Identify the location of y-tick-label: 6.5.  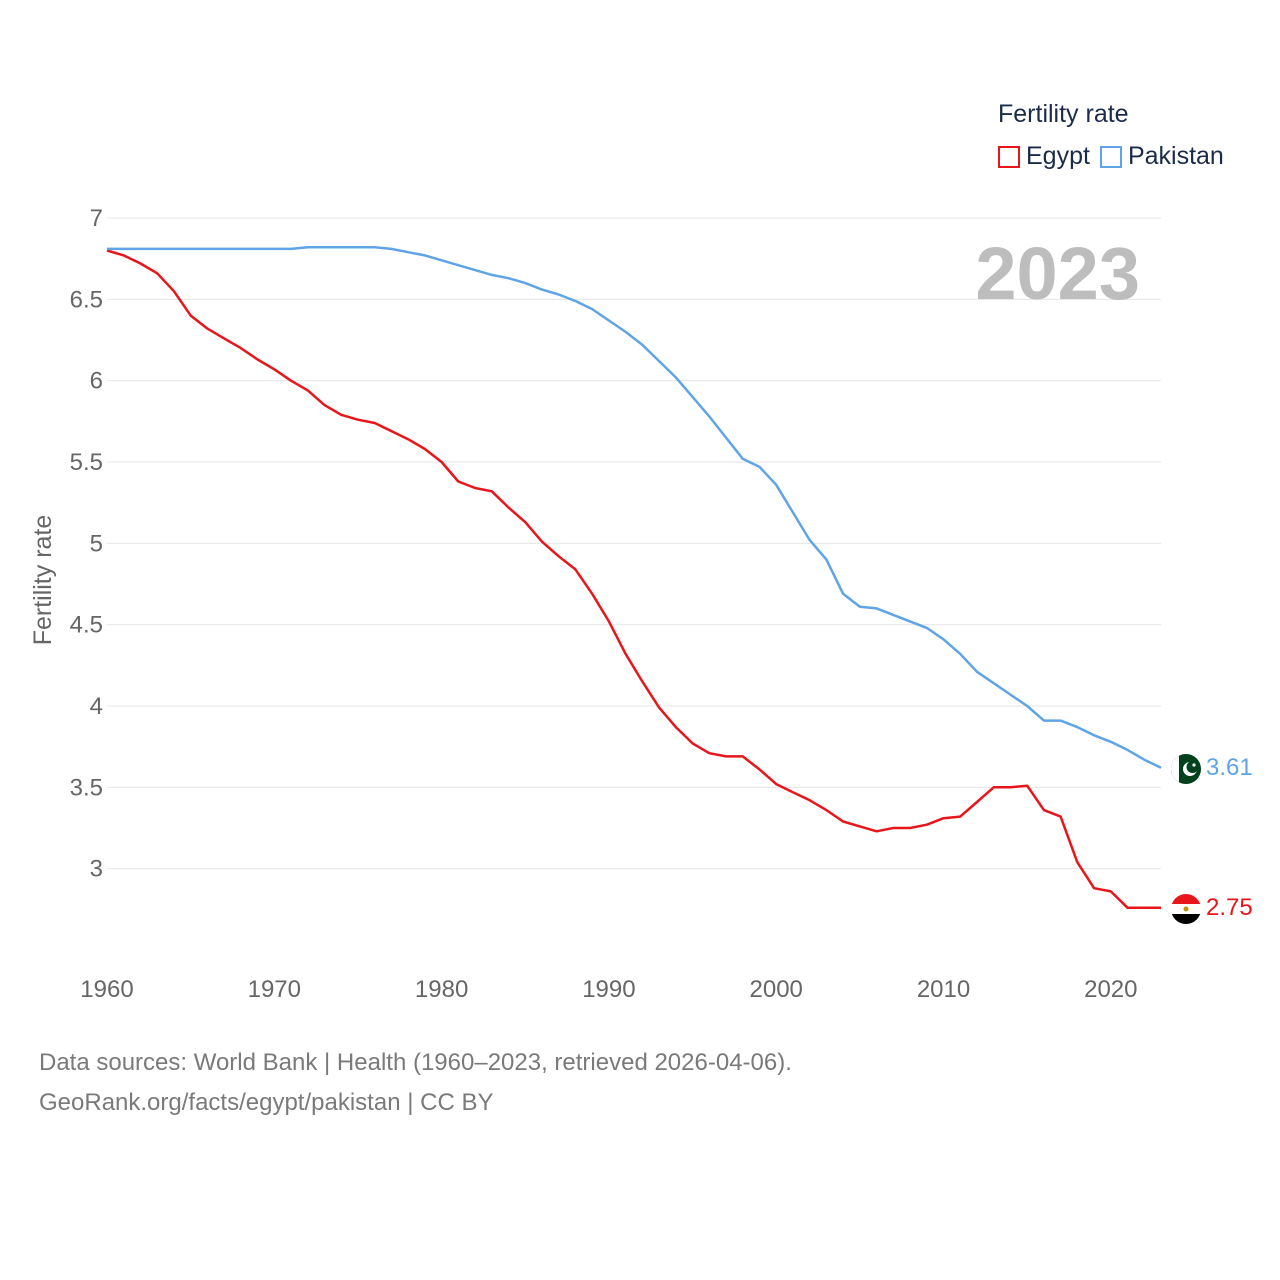
(86, 299).